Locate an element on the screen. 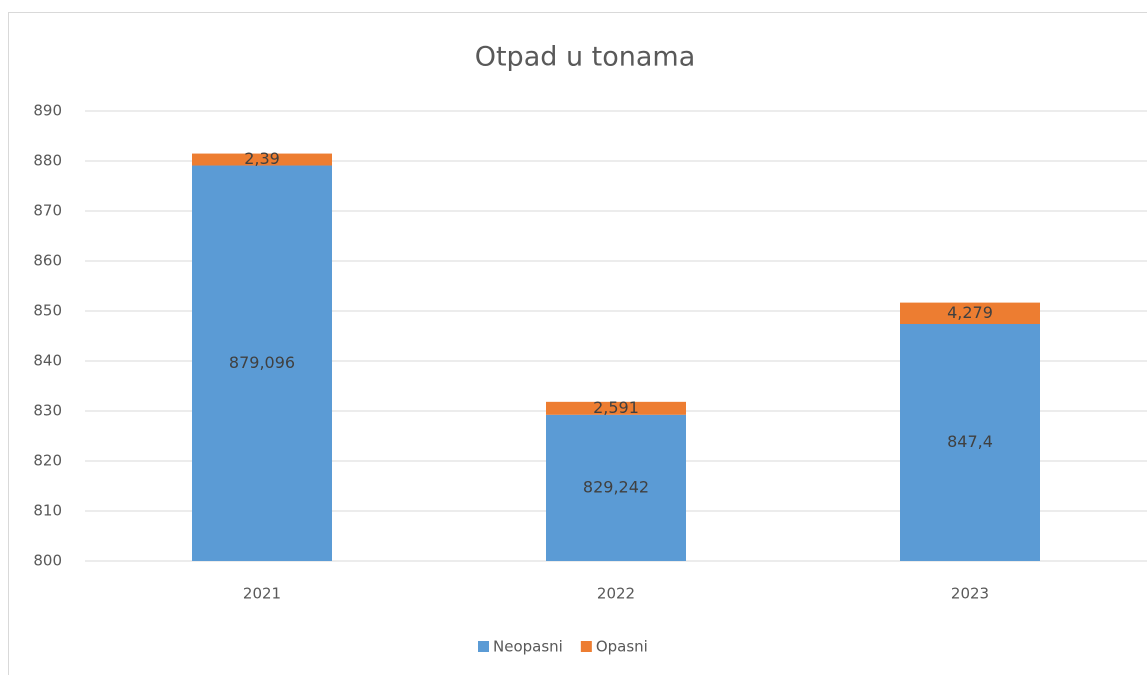  data-label: 879,096 is located at coordinates (262, 362).